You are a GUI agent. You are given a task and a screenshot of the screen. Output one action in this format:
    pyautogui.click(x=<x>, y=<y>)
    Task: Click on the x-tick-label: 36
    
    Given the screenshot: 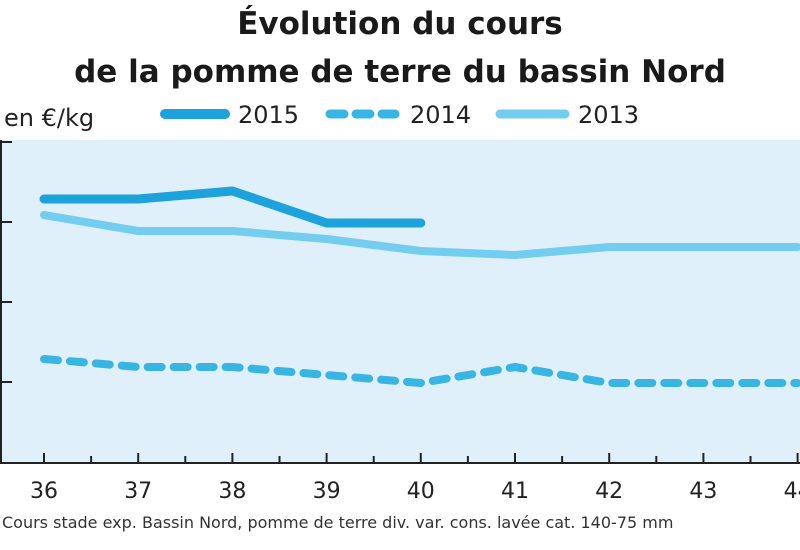 What is the action you would take?
    pyautogui.click(x=44, y=491)
    